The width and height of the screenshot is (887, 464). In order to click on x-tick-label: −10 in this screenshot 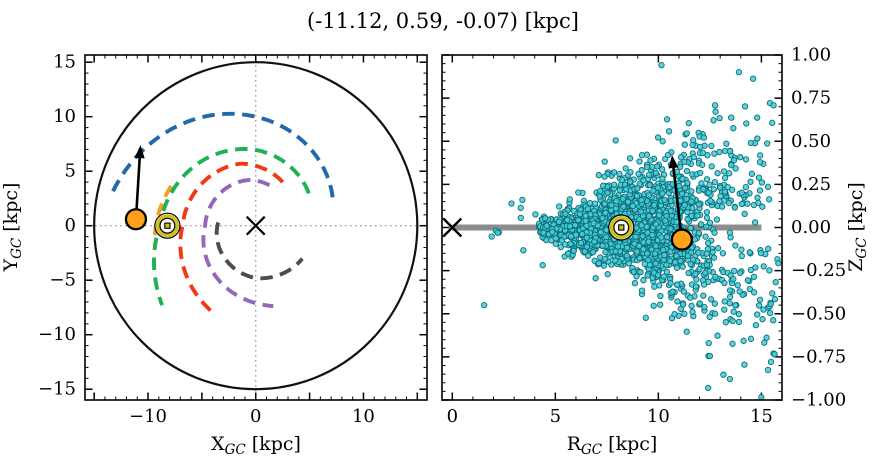, I will do `click(148, 416)`.